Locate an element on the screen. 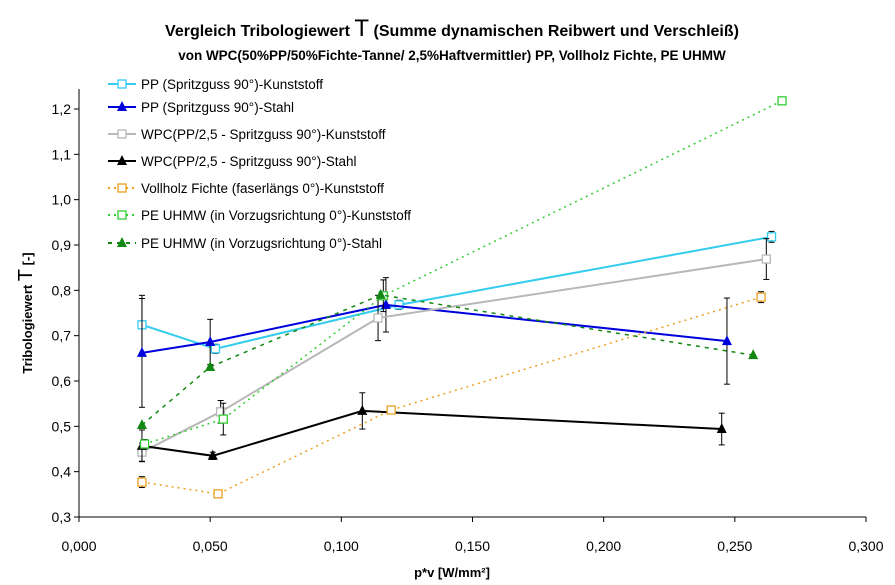  legend-item: PP (Spritzguss 90°)-Stahl is located at coordinates (201, 107).